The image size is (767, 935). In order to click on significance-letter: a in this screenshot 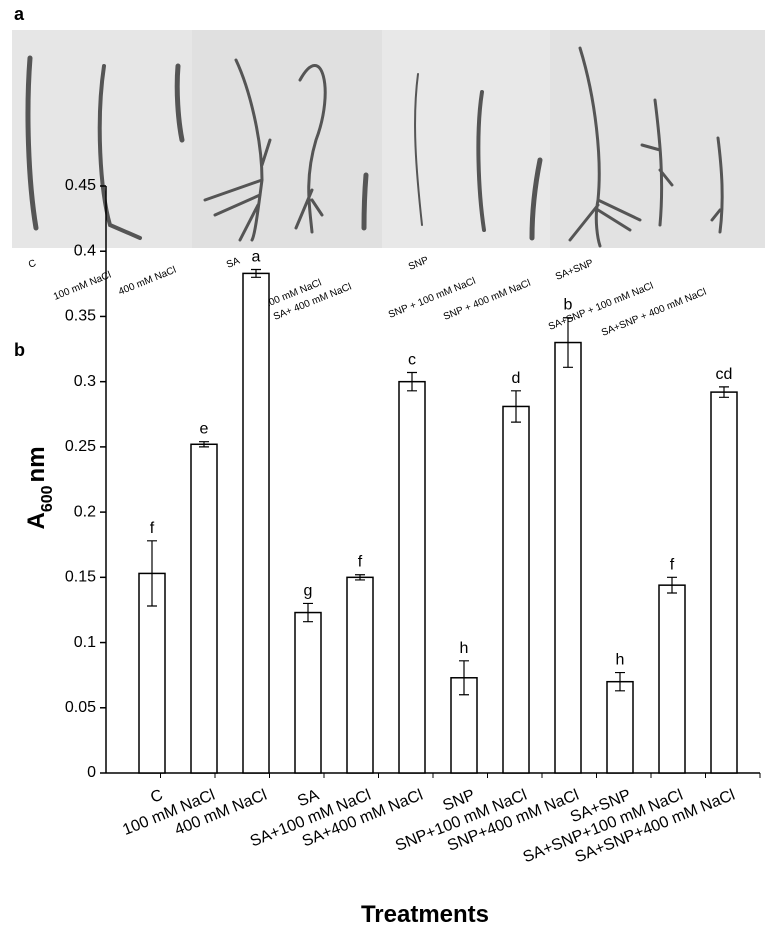, I will do `click(256, 256)`.